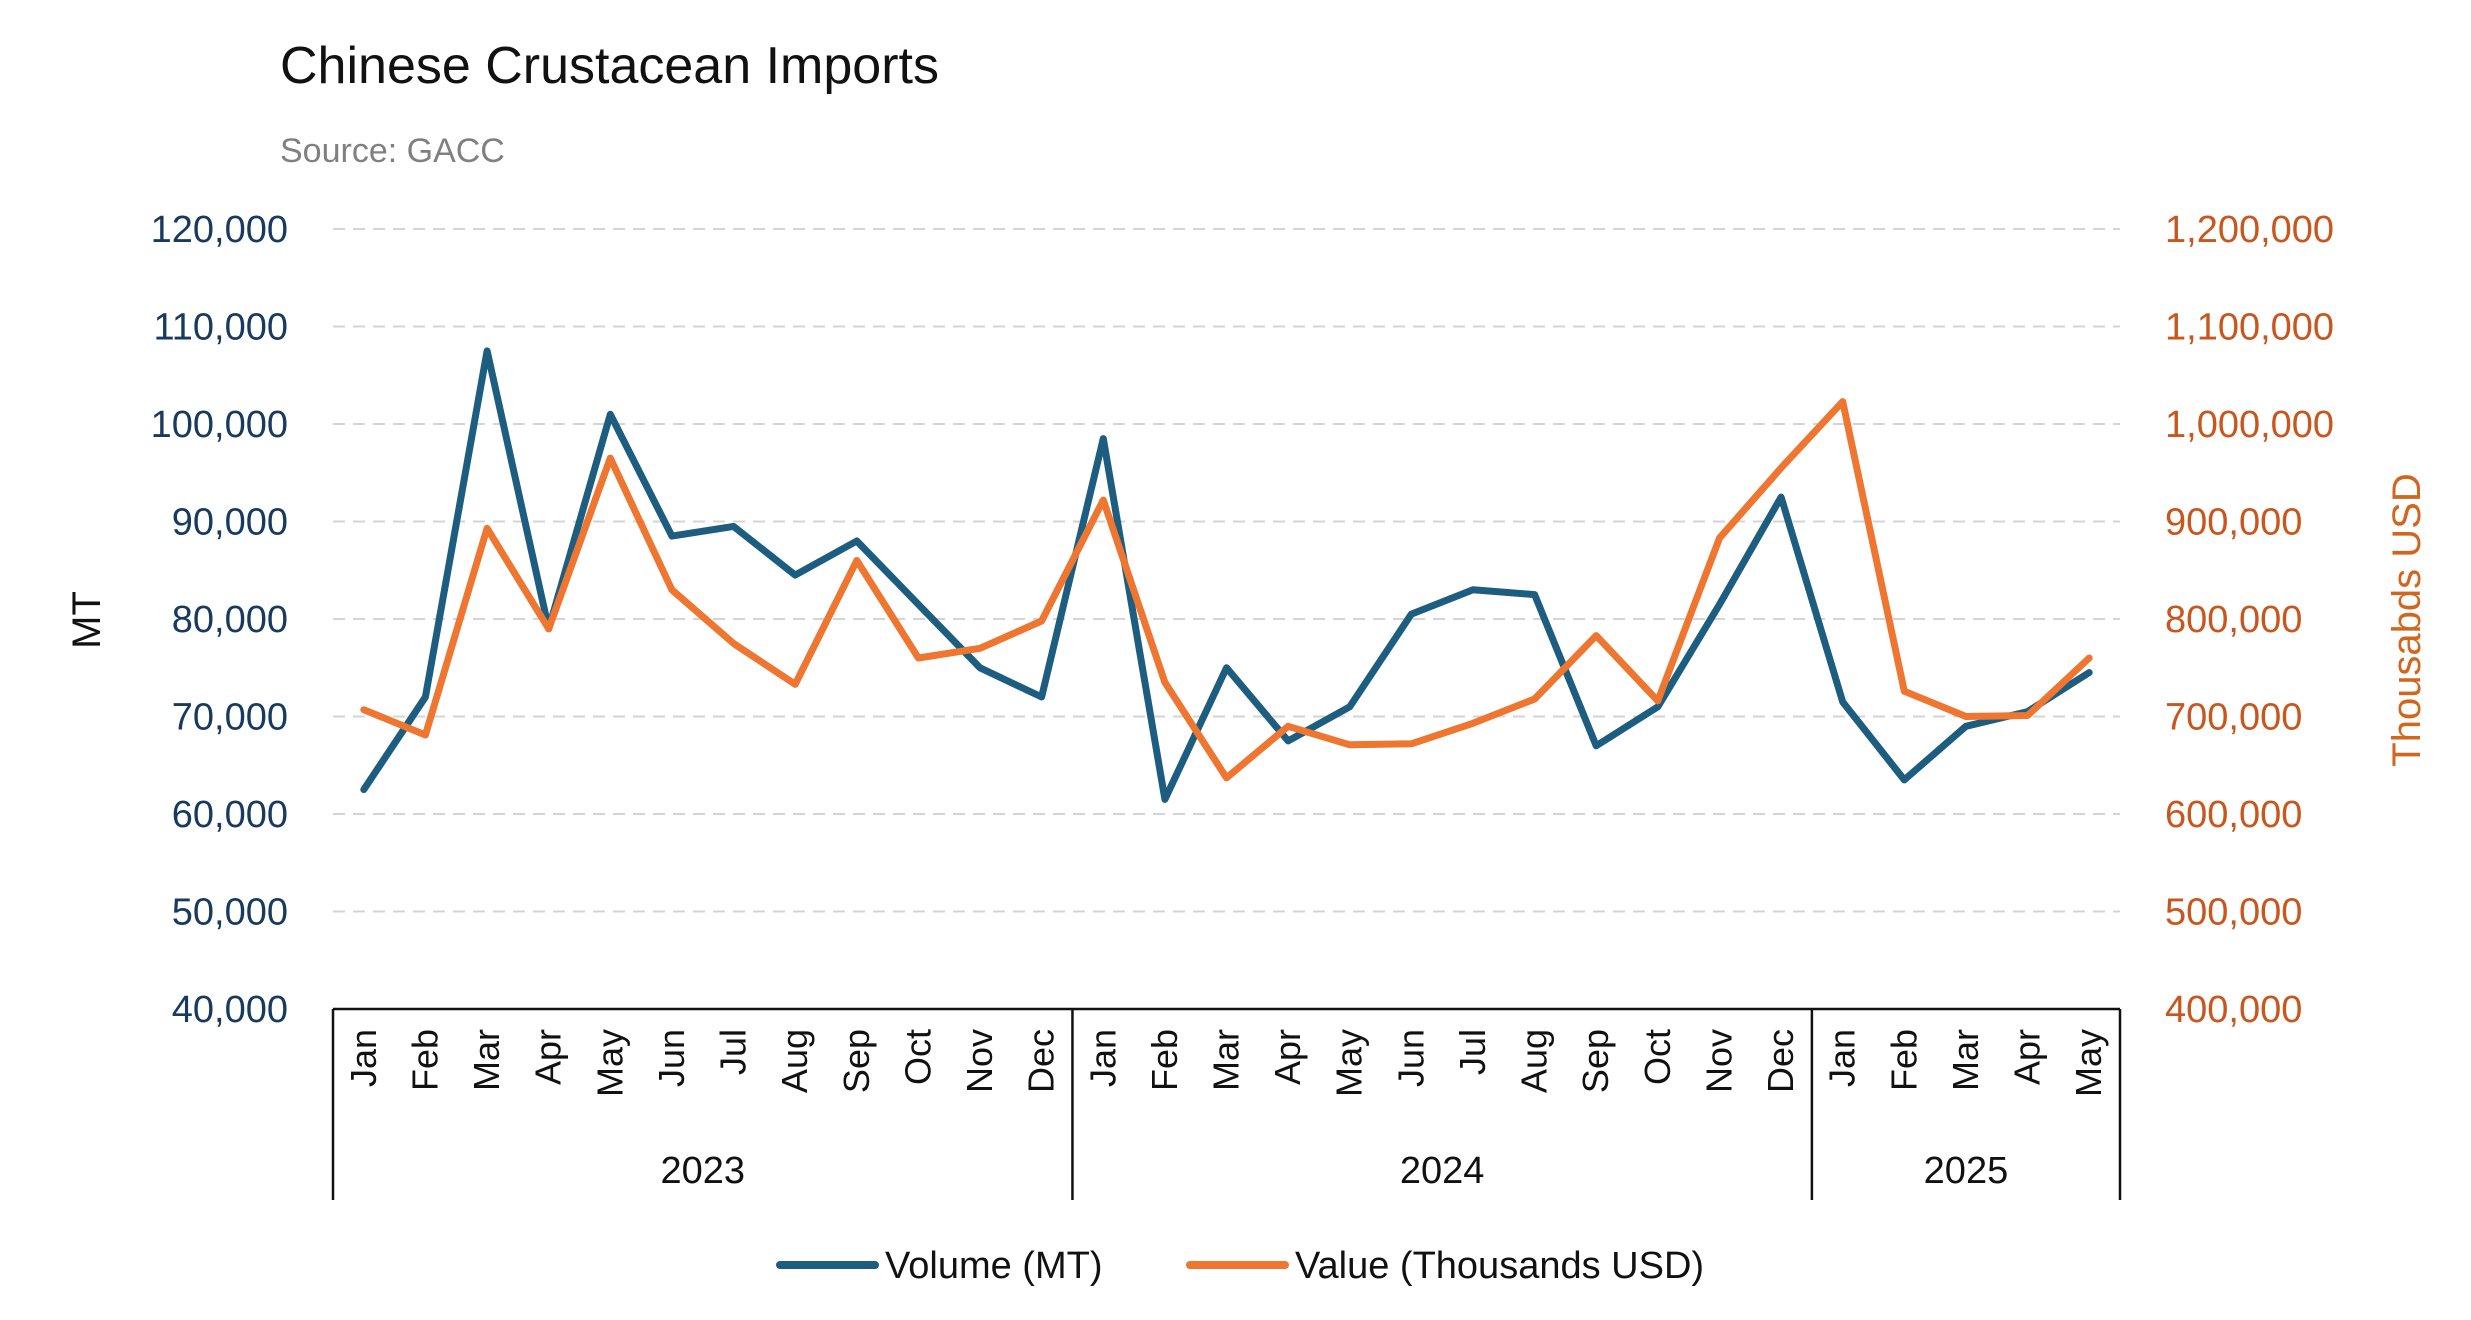  What do you see at coordinates (219, 425) in the screenshot?
I see `left-tick-label: 100,000` at bounding box center [219, 425].